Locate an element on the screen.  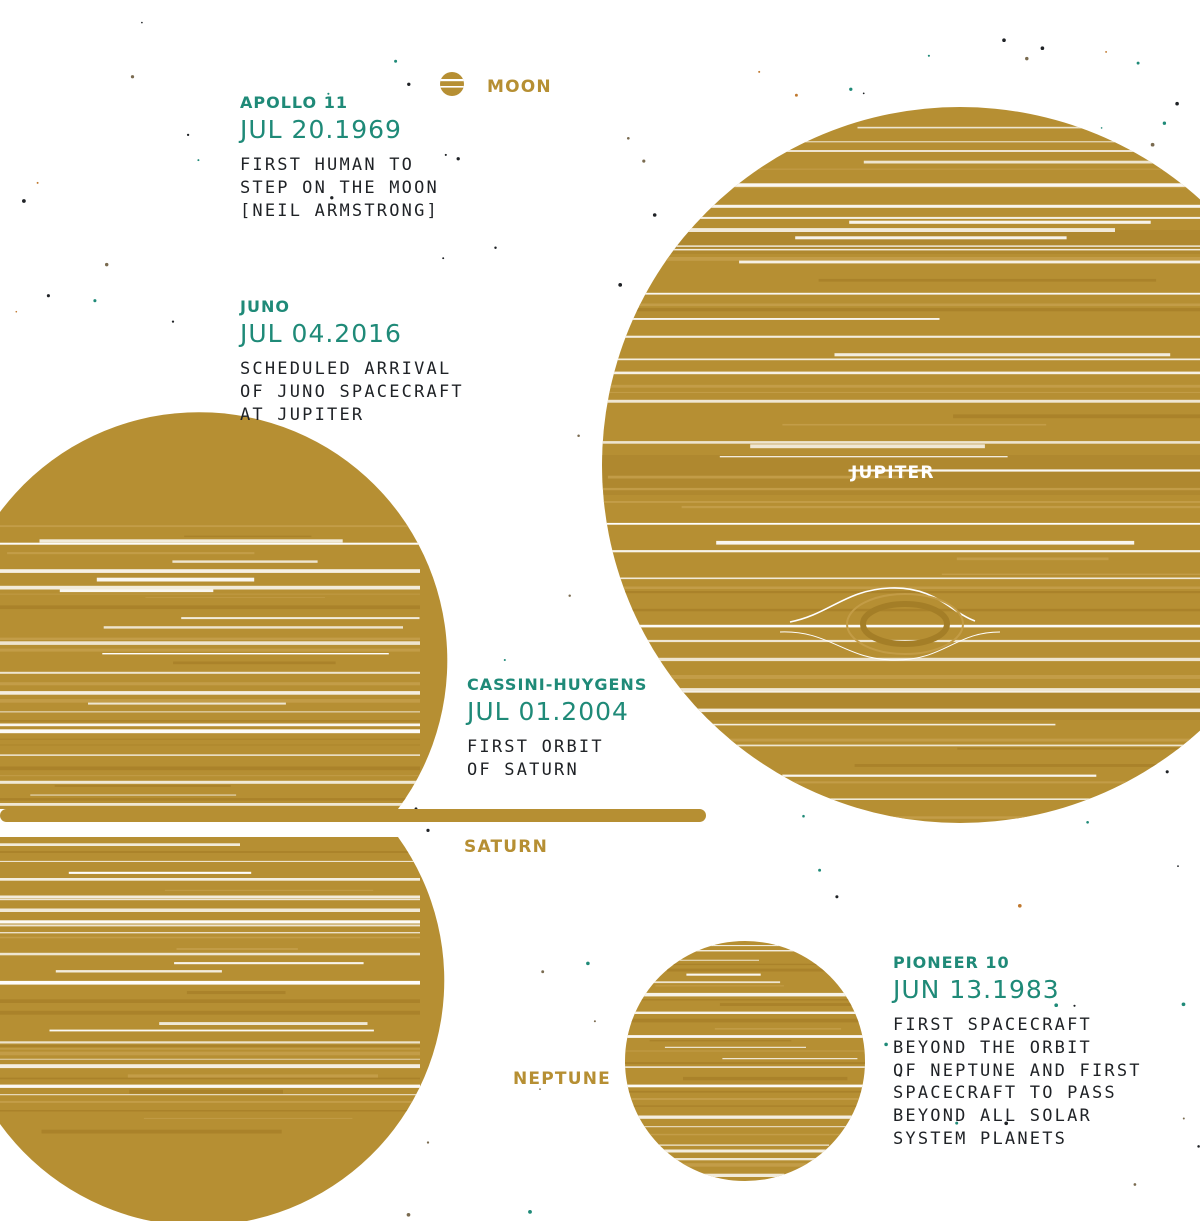
mission-date: JUN 13.1983 is located at coordinates (976, 989).